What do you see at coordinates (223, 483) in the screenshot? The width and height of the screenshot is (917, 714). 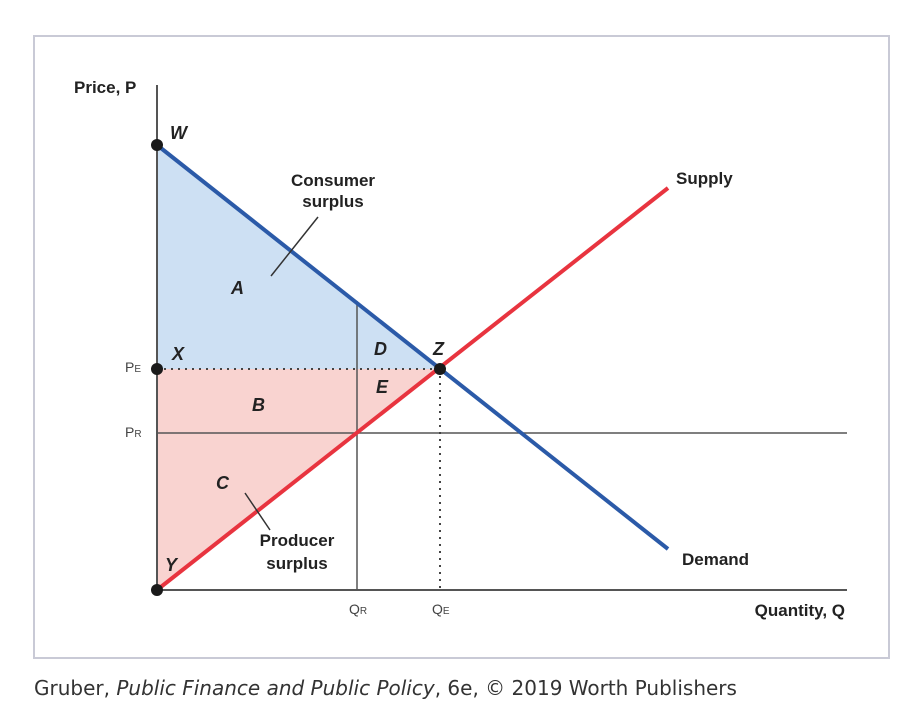 I see `area-c-label: C` at bounding box center [223, 483].